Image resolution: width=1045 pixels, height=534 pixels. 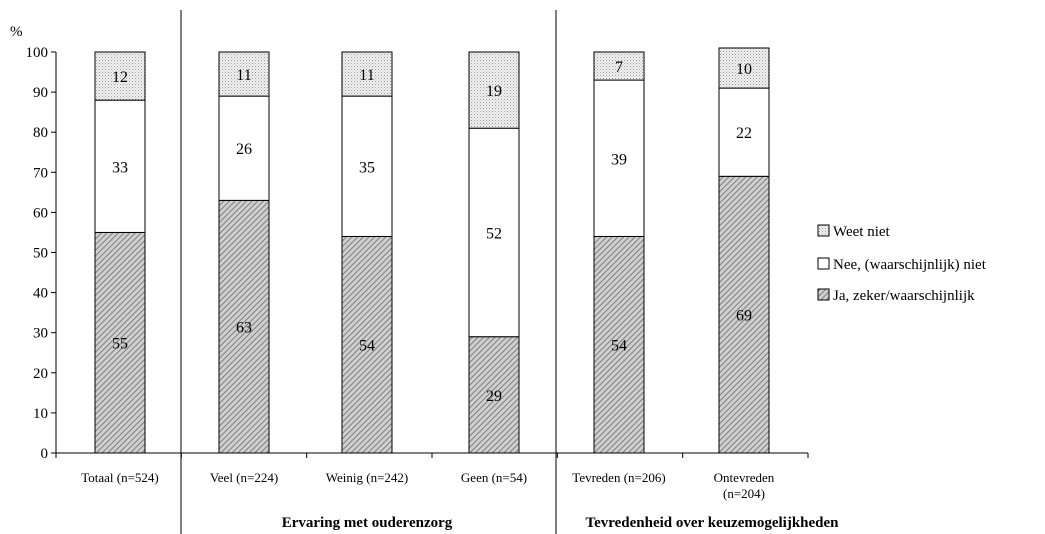 What do you see at coordinates (40, 414) in the screenshot?
I see `y-tick-label: 10` at bounding box center [40, 414].